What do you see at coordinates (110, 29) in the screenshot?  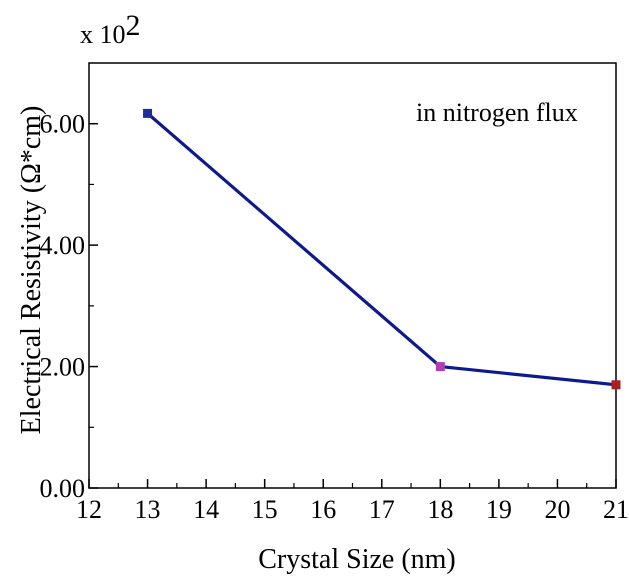 I see `y-scale-label: x 102` at bounding box center [110, 29].